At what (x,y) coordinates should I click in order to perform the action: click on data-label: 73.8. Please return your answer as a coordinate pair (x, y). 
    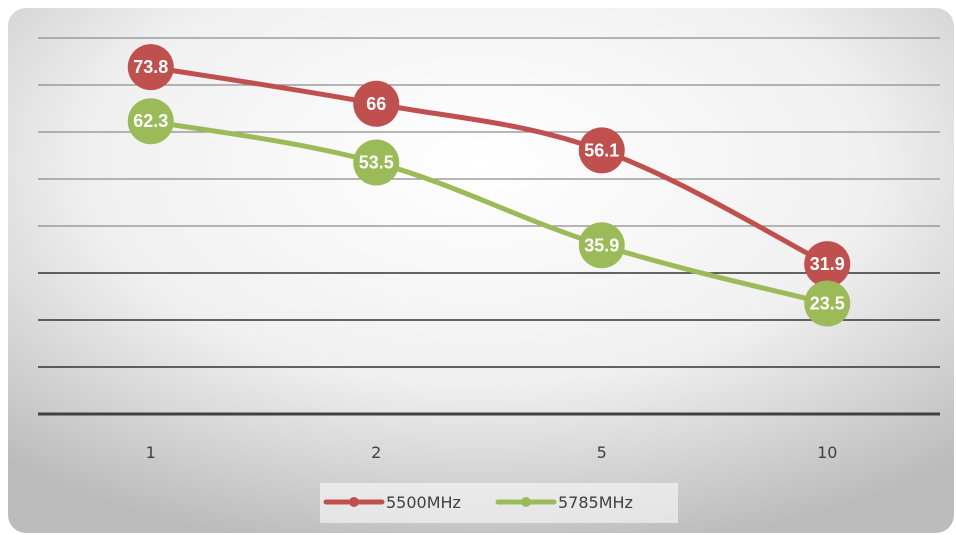
    Looking at the image, I should click on (150, 67).